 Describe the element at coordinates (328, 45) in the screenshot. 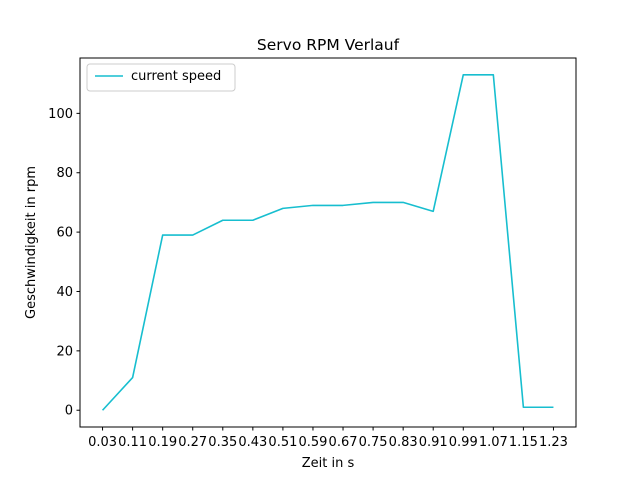

I see `chart-title: Servo RPM Verlauf` at that location.